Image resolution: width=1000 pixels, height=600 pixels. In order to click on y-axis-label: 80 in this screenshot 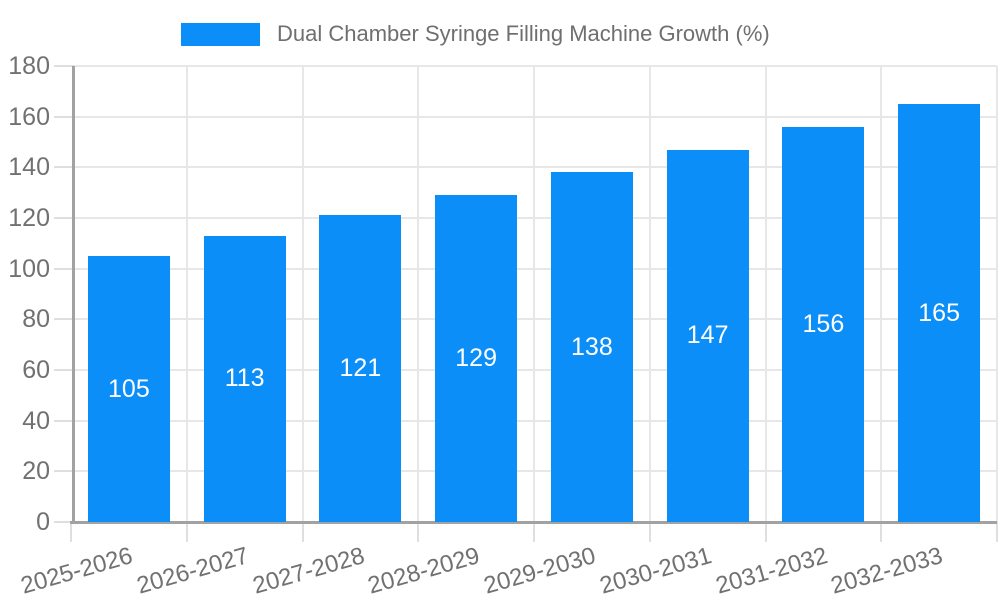, I will do `click(36, 319)`.